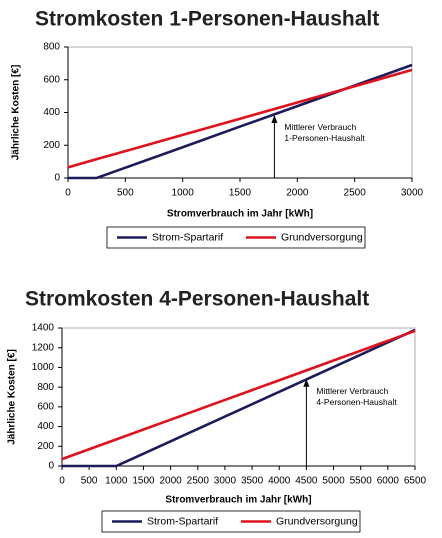 The height and width of the screenshot is (538, 442). Describe the element at coordinates (388, 481) in the screenshot. I see `x-tick-label: 6000` at that location.